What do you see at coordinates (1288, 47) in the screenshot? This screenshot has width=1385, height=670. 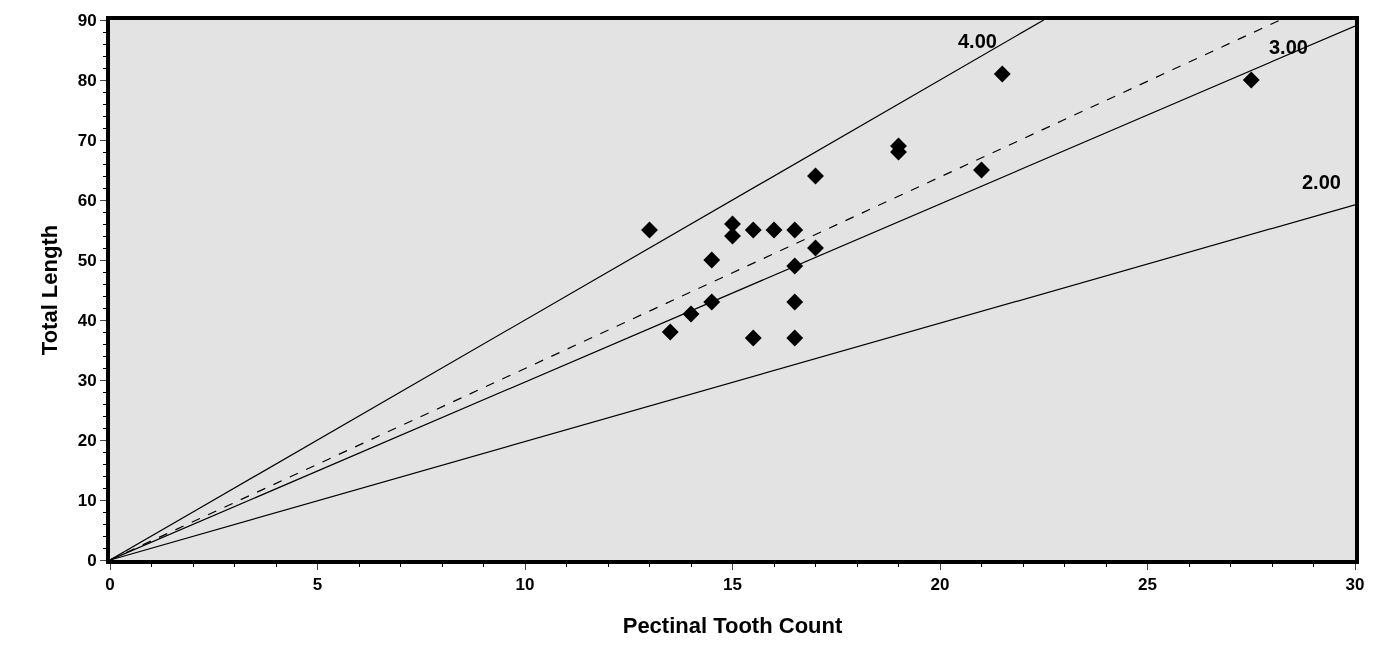 I see `series-label: 3.00` at bounding box center [1288, 47].